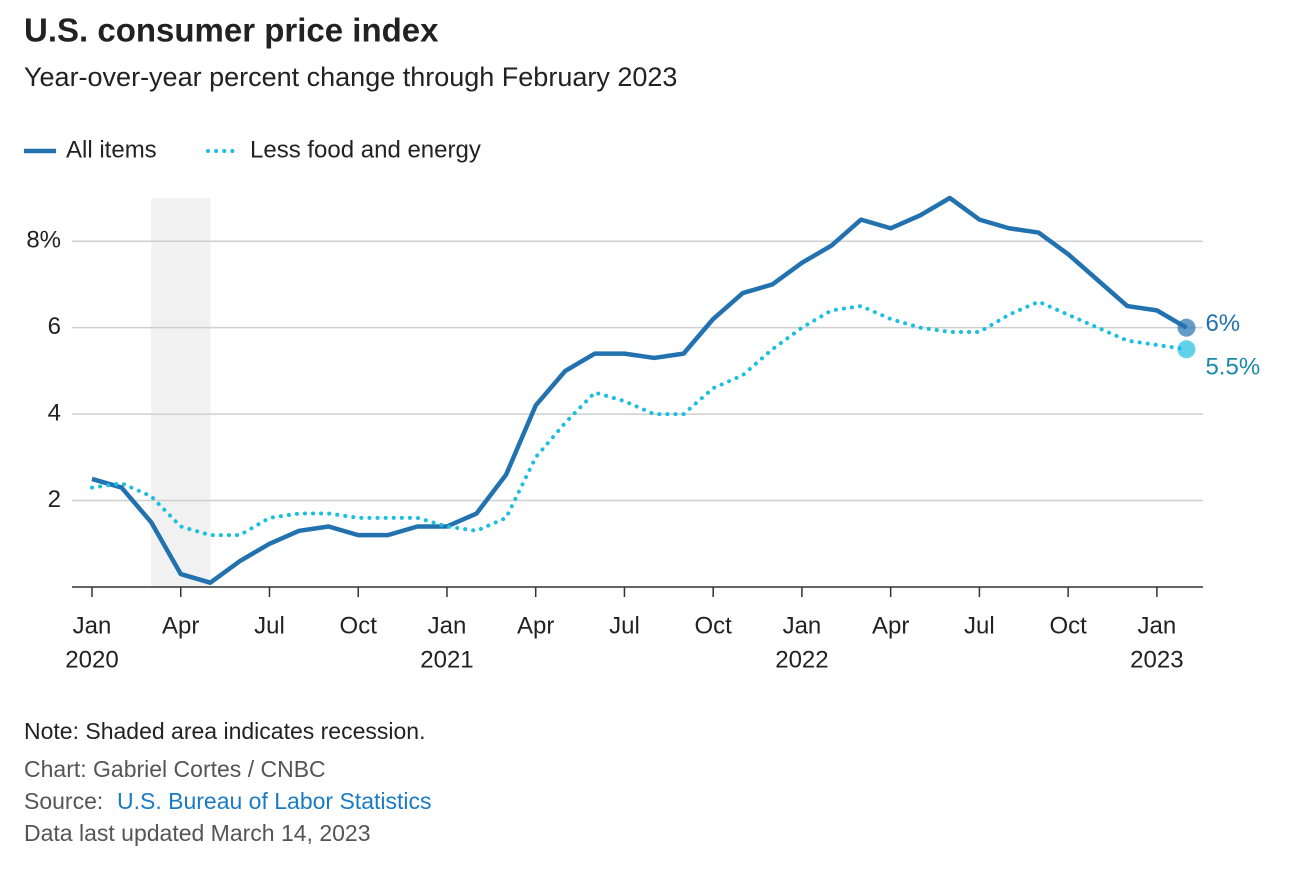 The image size is (1296, 877). Describe the element at coordinates (1222, 323) in the screenshot. I see `value-label: 6%` at that location.